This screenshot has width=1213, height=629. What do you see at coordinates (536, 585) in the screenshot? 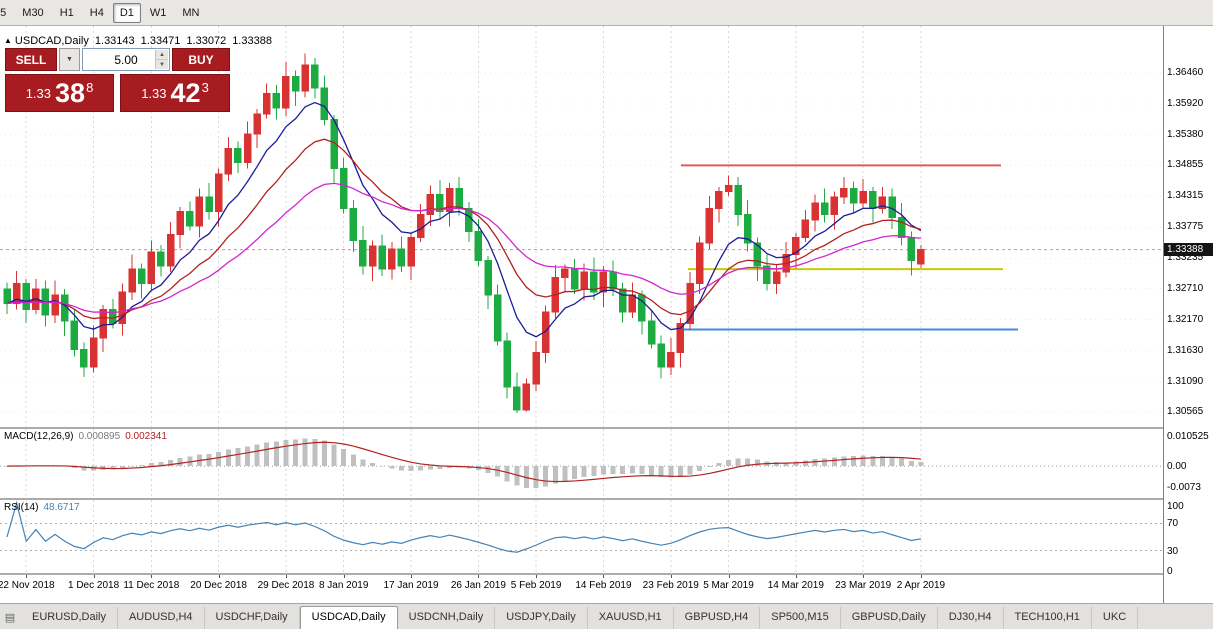
I see `date-axis-label: 5 Feb 2019` at bounding box center [536, 585].